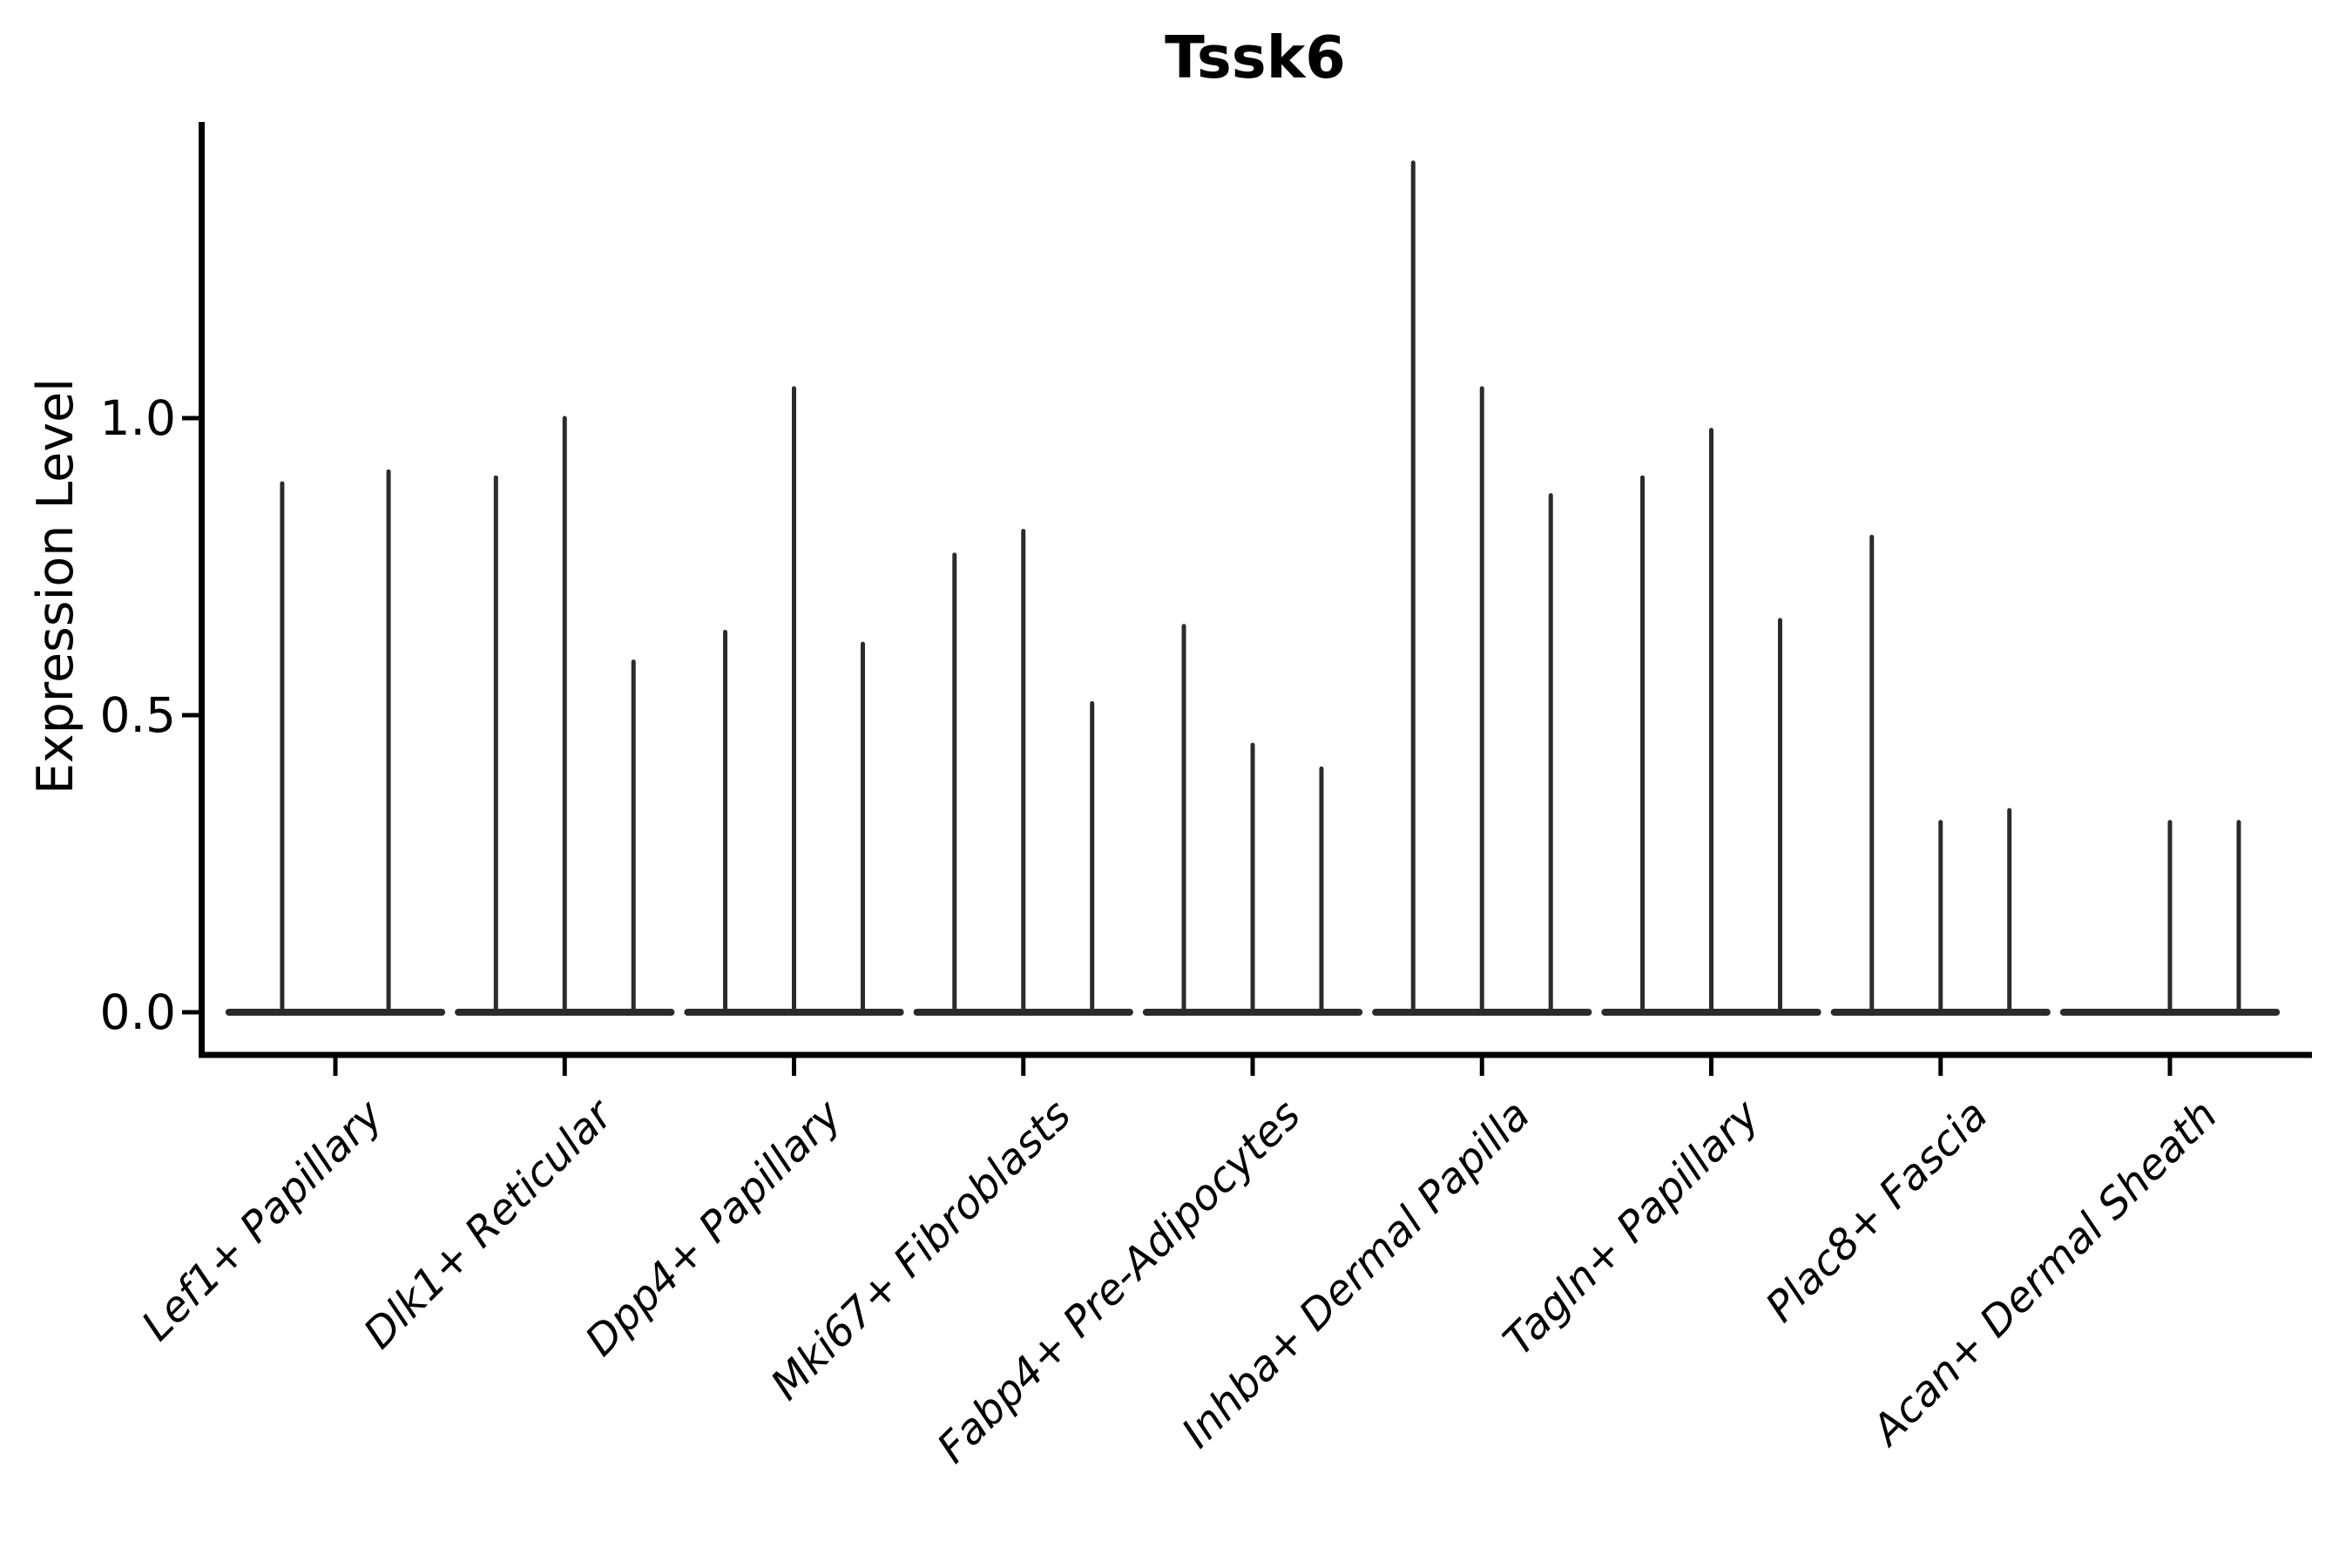 The image size is (2352, 1568). Describe the element at coordinates (1255, 58) in the screenshot. I see `chart-title: Tssk6` at that location.